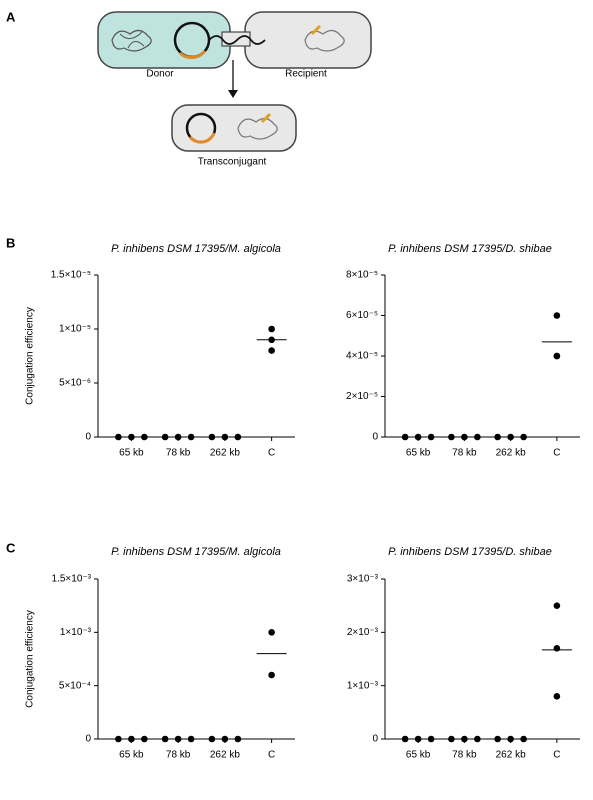 This screenshot has height=800, width=593. What do you see at coordinates (306, 74) in the screenshot?
I see `diagram-label: Recipient` at bounding box center [306, 74].